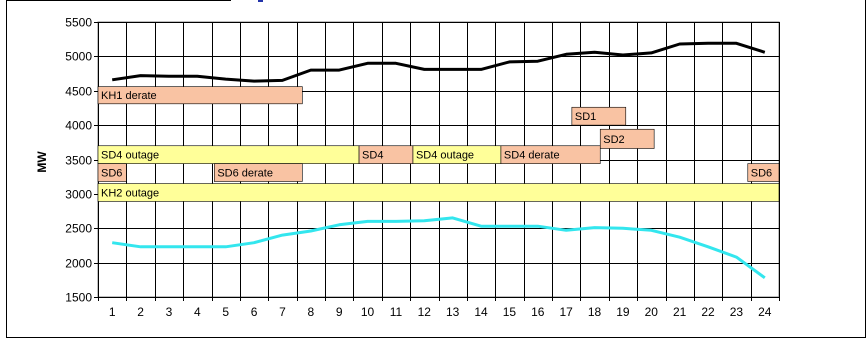 The width and height of the screenshot is (867, 339). What do you see at coordinates (510, 312) in the screenshot?
I see `x-tick-label: 15` at bounding box center [510, 312].